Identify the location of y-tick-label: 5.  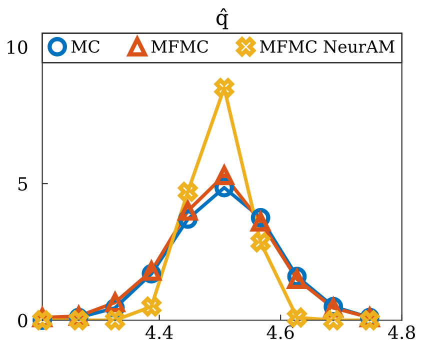
(23, 184).